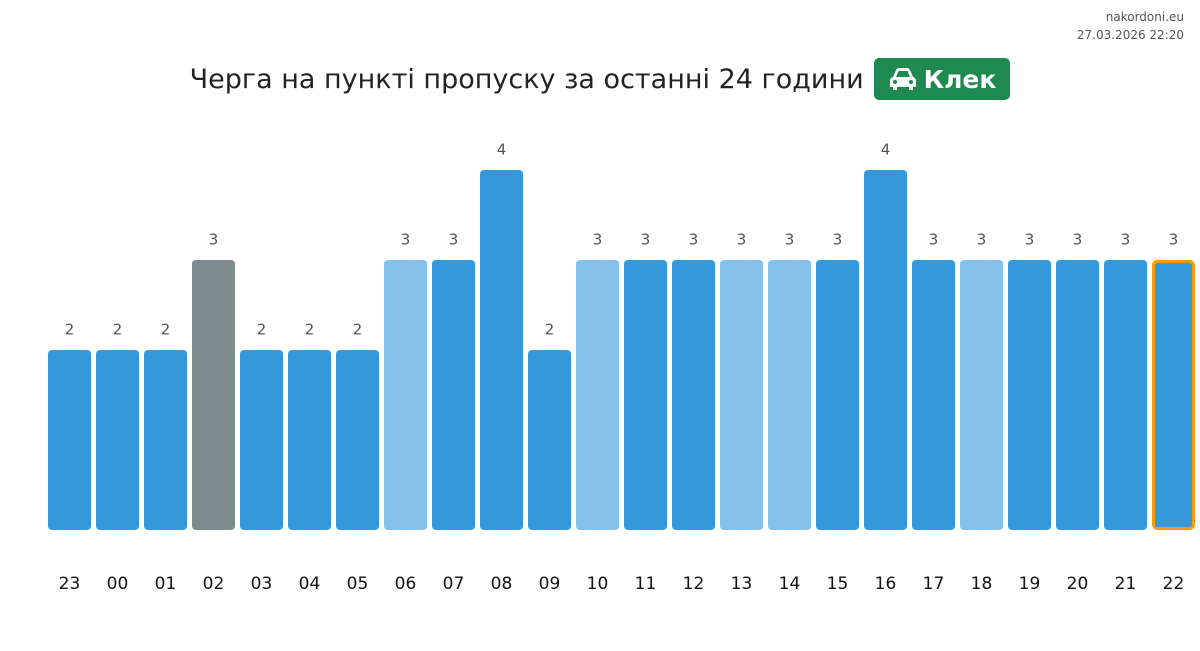 The height and width of the screenshot is (651, 1200). I want to click on x-tick-label: 07, so click(454, 584).